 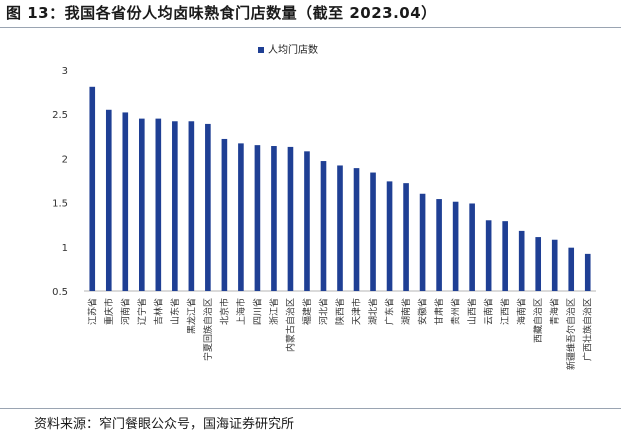 What do you see at coordinates (505, 311) in the screenshot?
I see `x-tick-label: 江西省` at bounding box center [505, 311].